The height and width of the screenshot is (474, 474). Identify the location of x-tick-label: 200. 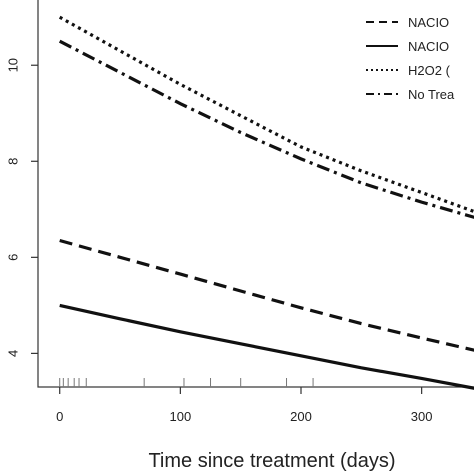
(301, 416).